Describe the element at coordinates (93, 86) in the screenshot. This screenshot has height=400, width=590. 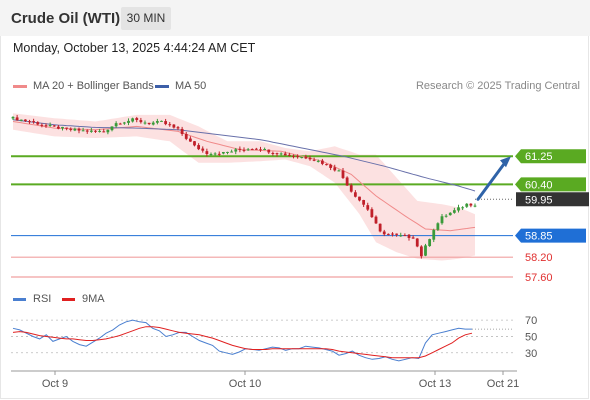
I see `legend-label-ma20: MA 20 + Bollinger Bands` at that location.